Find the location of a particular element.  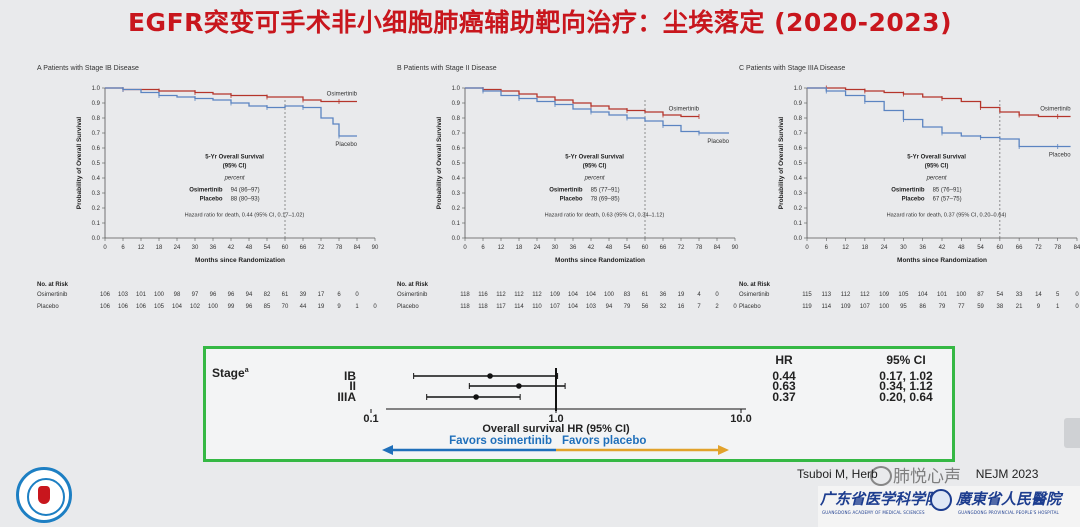

forest-ci-value: 0.34, 1.12 is located at coordinates (906, 386).